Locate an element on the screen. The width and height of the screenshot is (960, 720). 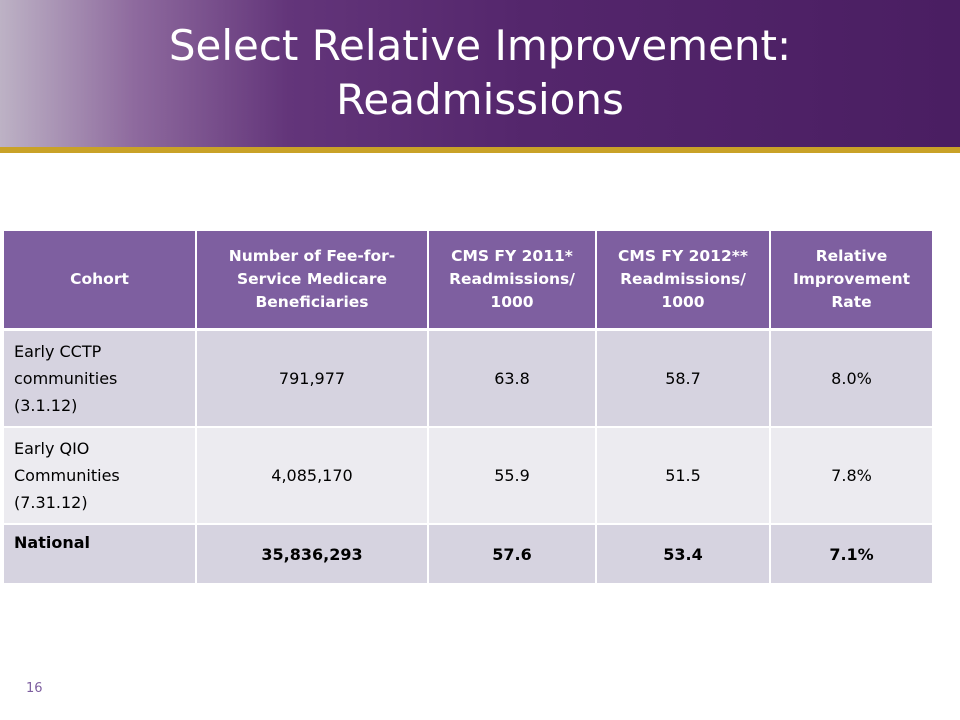
beneficiaries-cell: 35,836,293 is located at coordinates (312, 554).